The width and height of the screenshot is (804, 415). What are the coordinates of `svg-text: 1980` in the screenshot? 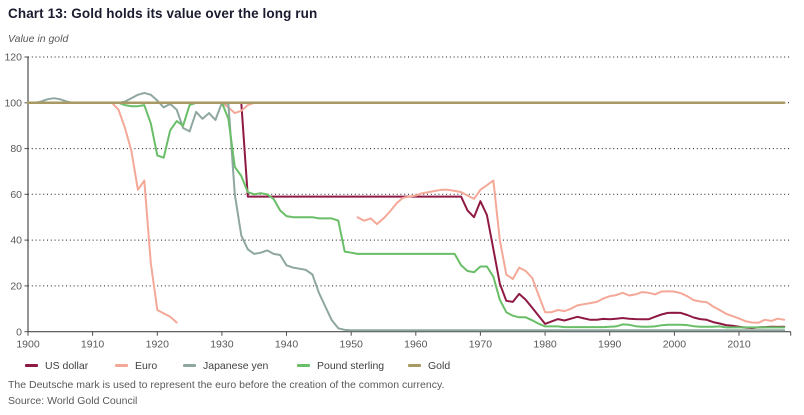 It's located at (545, 345).